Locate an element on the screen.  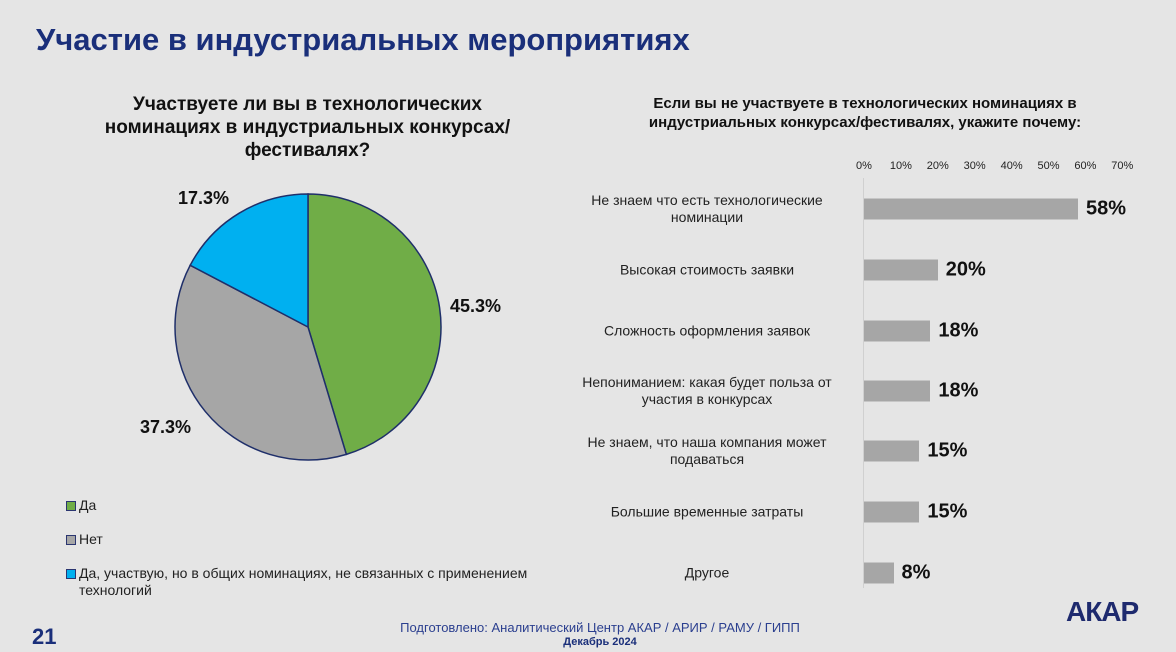
x-tick-label: 70% is located at coordinates (1122, 166).